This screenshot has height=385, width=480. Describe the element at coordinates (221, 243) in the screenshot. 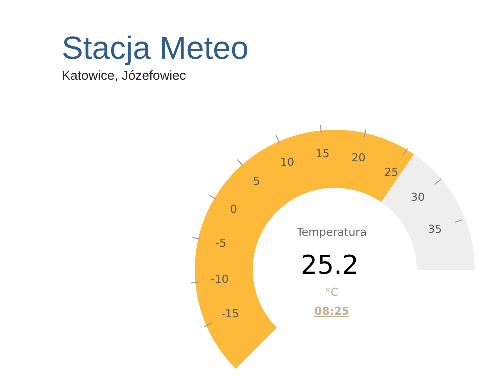

I see `text: -5` at that location.